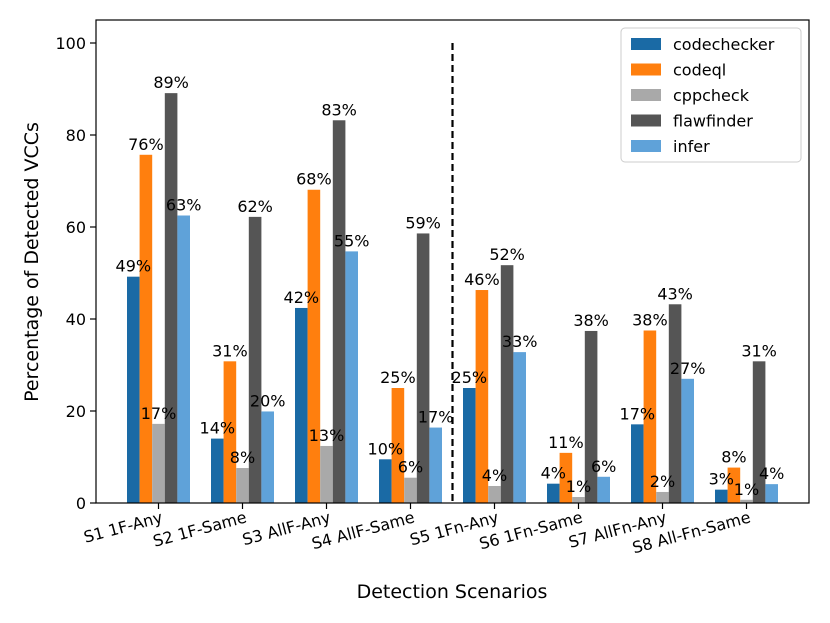 Image resolution: width=830 pixels, height=623 pixels. I want to click on legend-swatch-flawfinder, so click(646, 120).